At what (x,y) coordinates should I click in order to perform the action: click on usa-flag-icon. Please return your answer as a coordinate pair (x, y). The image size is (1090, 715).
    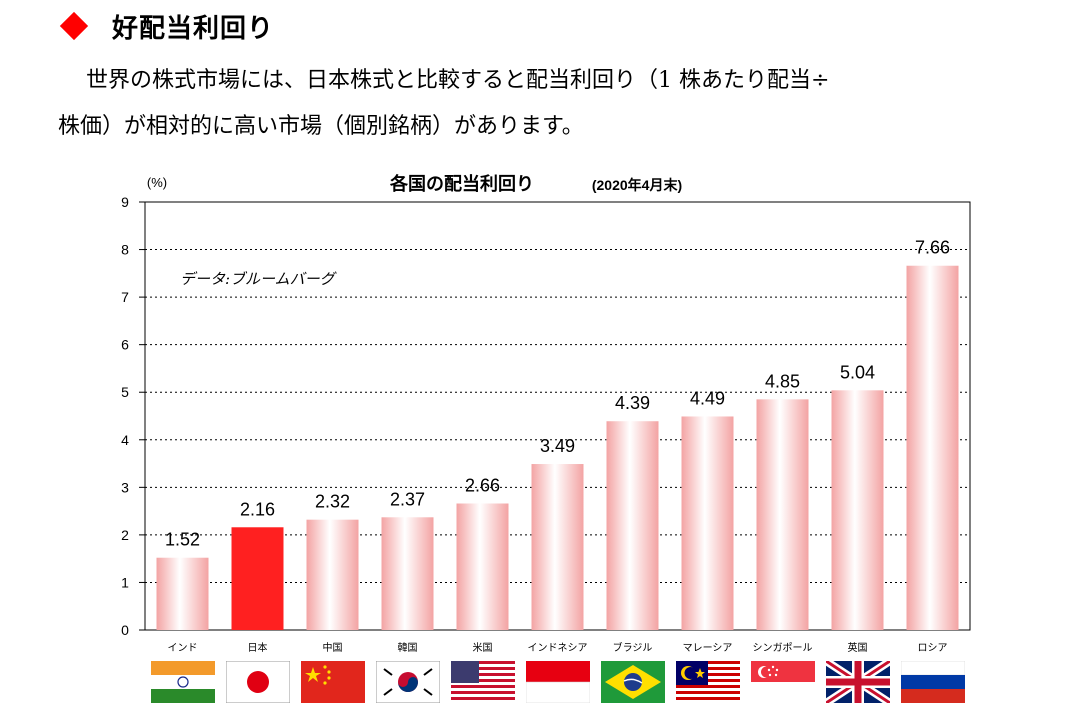
    Looking at the image, I should click on (482, 682).